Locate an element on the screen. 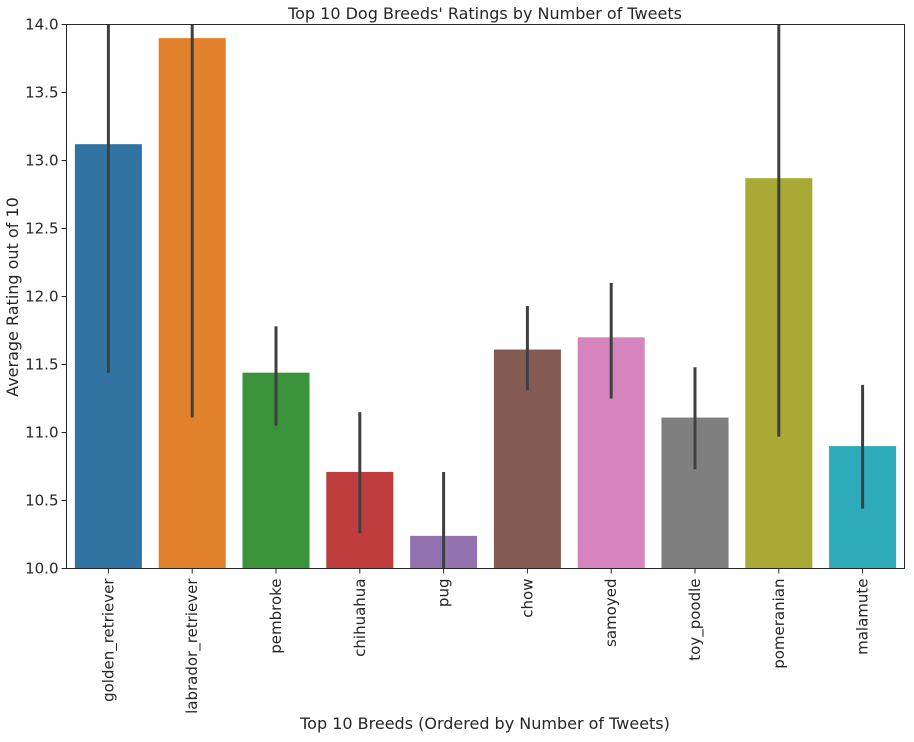  y-tick-label: 10.5 is located at coordinates (41, 501).